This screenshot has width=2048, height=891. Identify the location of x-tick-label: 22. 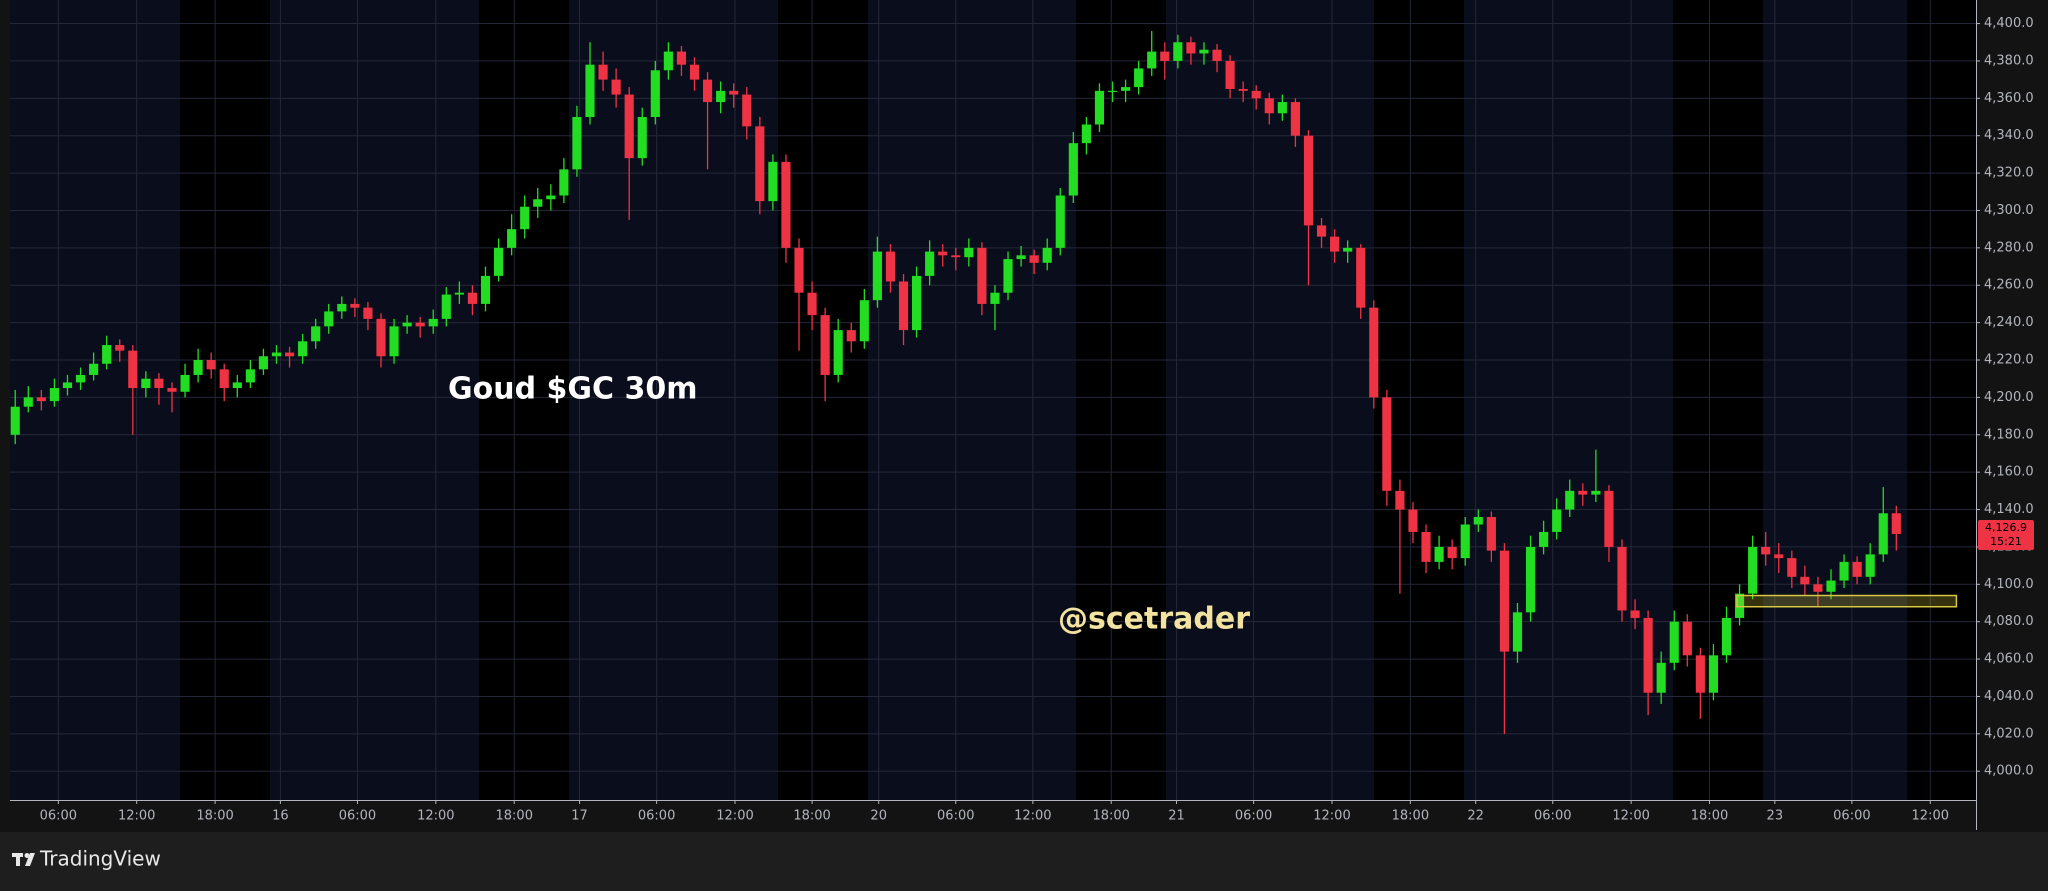
(1475, 816).